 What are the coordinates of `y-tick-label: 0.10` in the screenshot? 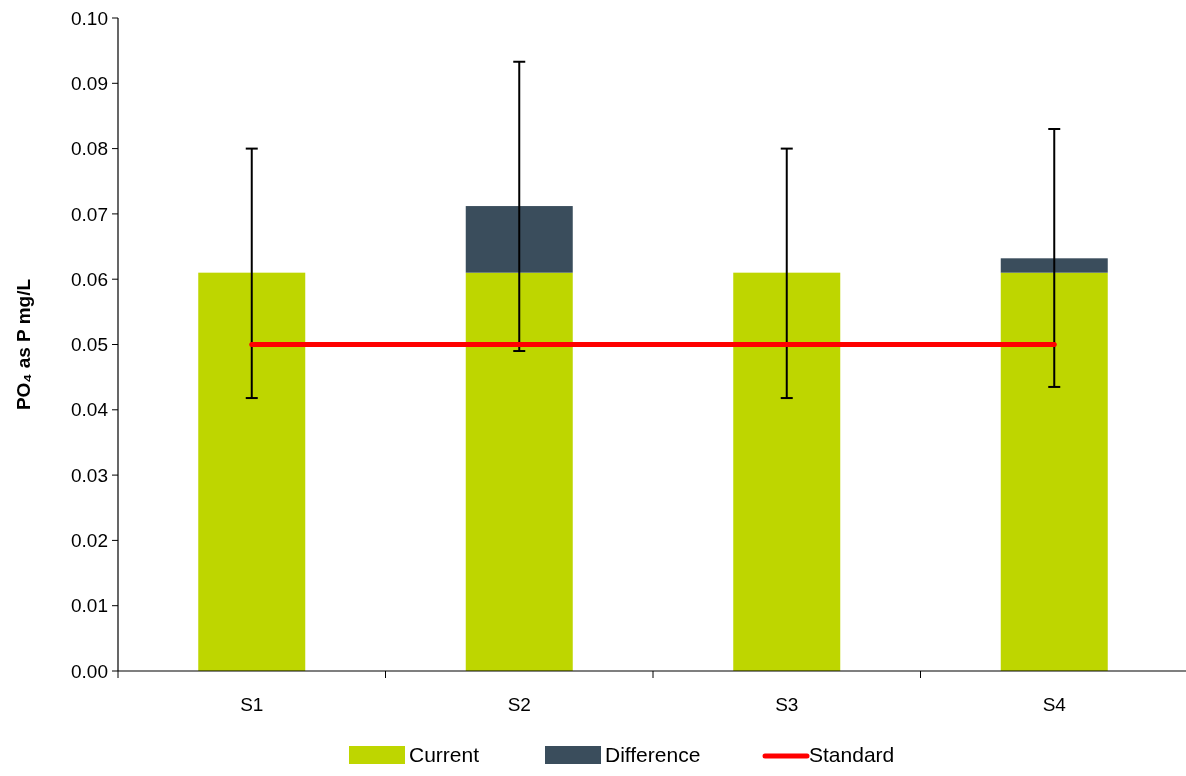 It's located at (89, 18).